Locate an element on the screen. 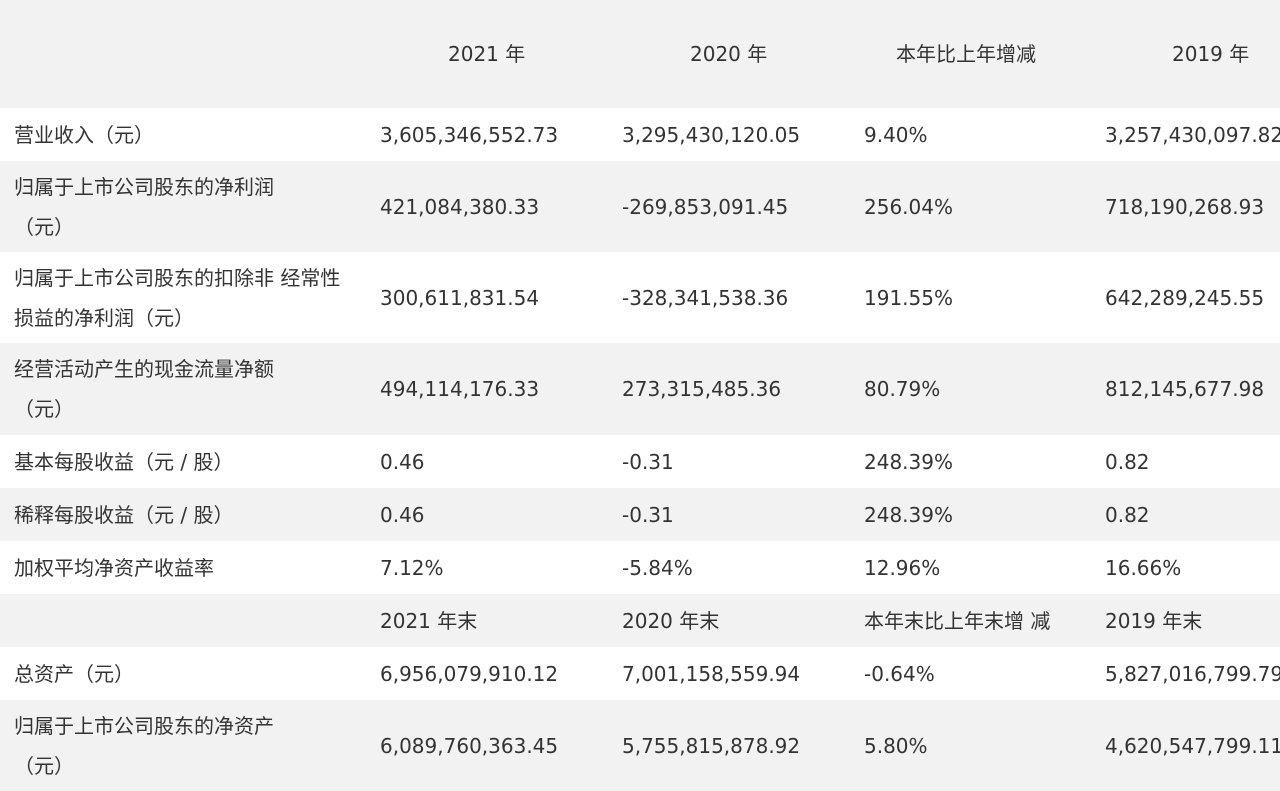  value-change: 9.40% is located at coordinates (896, 134).